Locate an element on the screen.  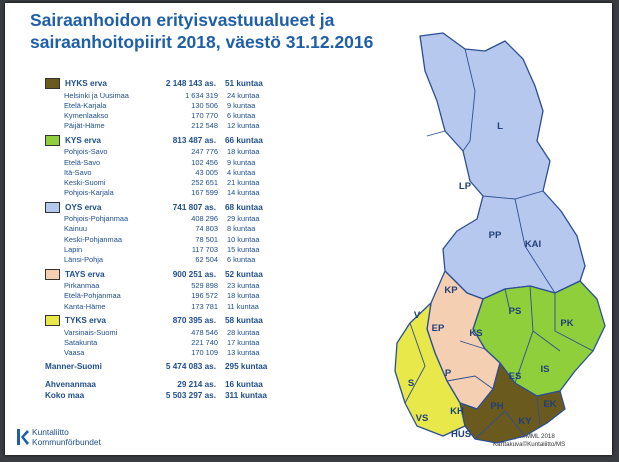
total-row-aland: Ahvenanmaa 29 214 as. 16 kuntaa is located at coordinates (180, 384).